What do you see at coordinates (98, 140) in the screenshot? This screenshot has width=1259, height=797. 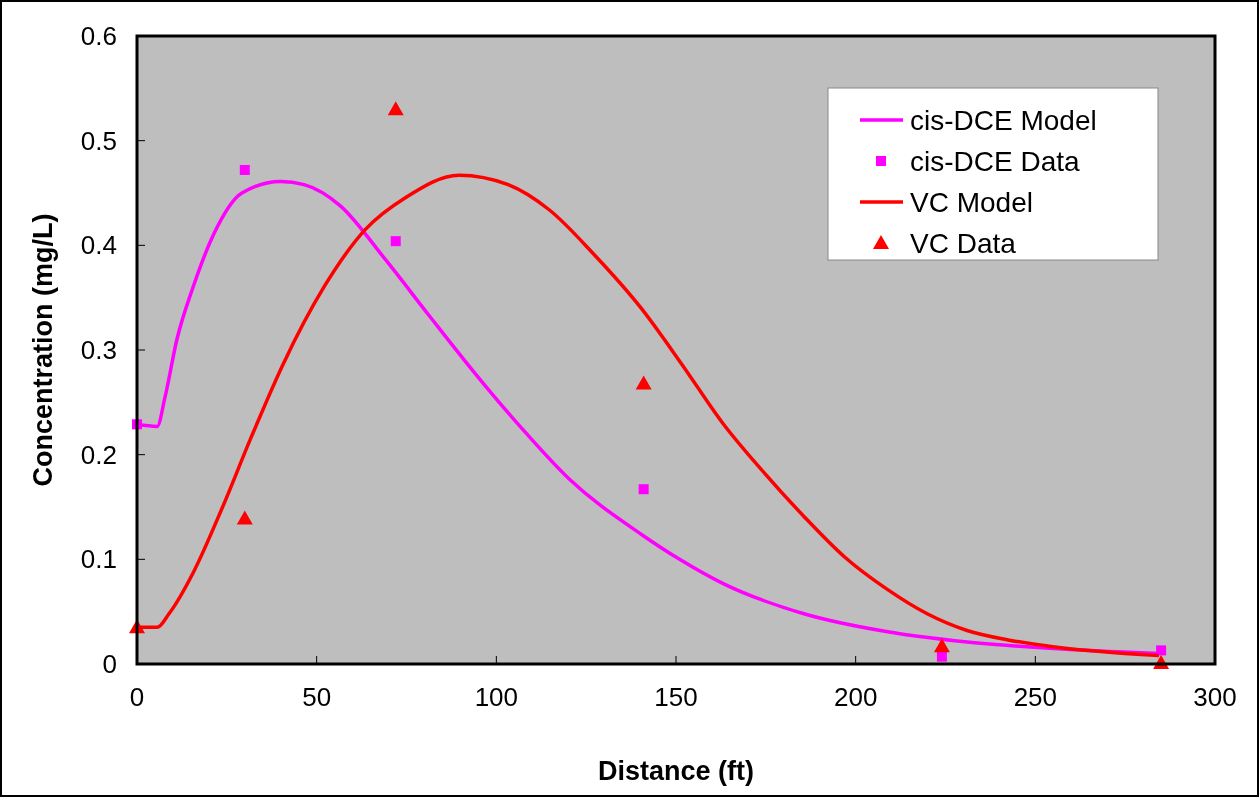 I see `y-tick-label: 0.5` at bounding box center [98, 140].